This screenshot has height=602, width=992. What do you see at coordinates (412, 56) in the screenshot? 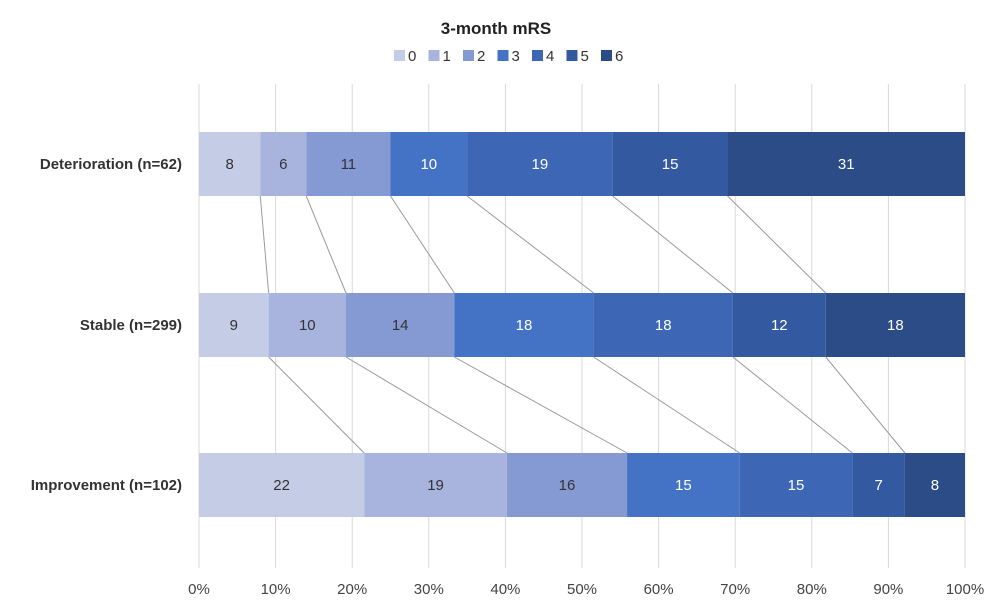
I see `legend-label: 0` at bounding box center [412, 56].